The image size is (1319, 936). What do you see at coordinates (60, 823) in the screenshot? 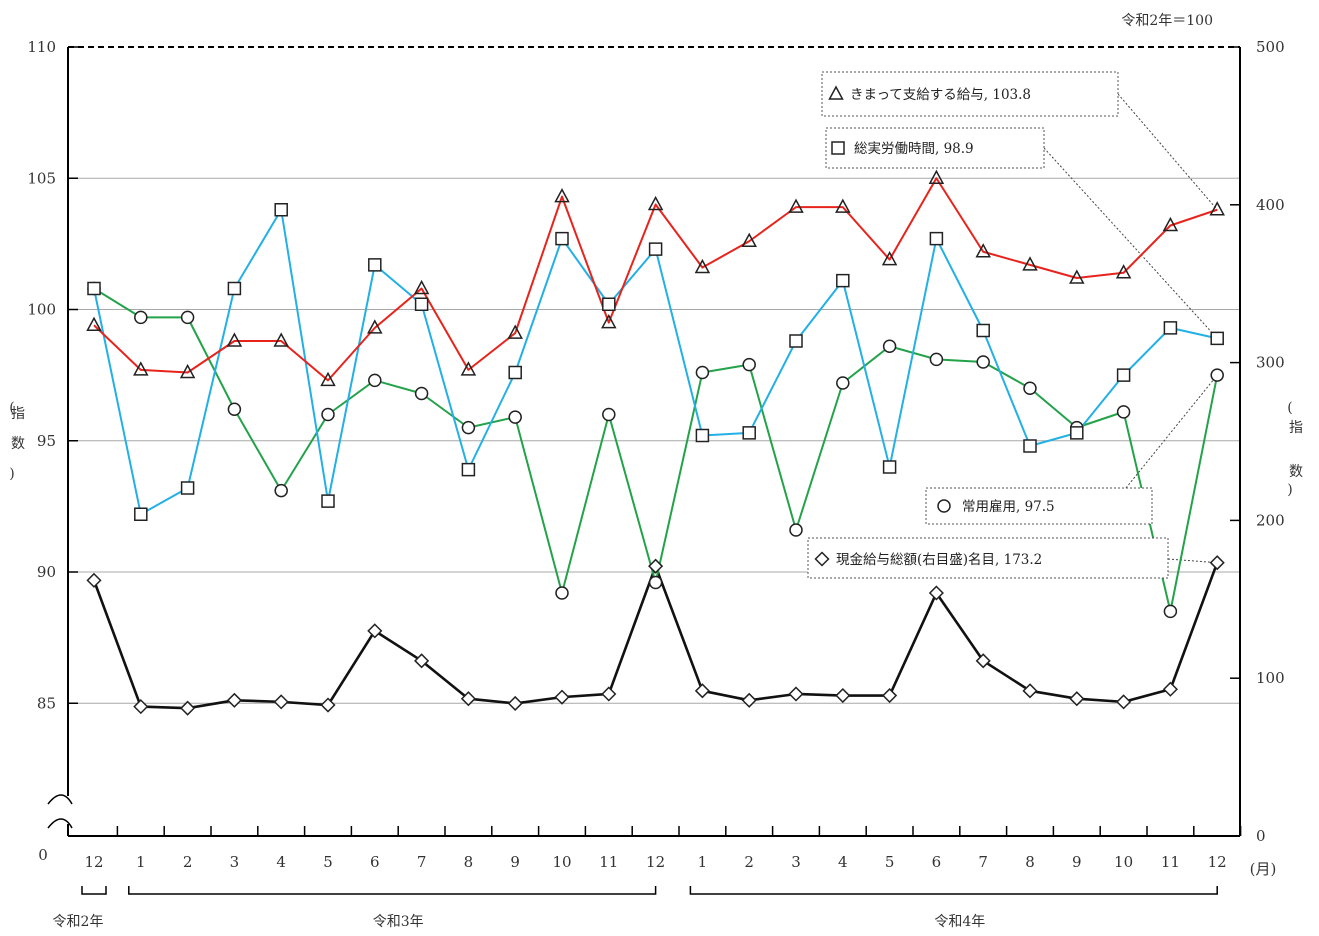
I see `axis-break-mark-lower` at bounding box center [60, 823].